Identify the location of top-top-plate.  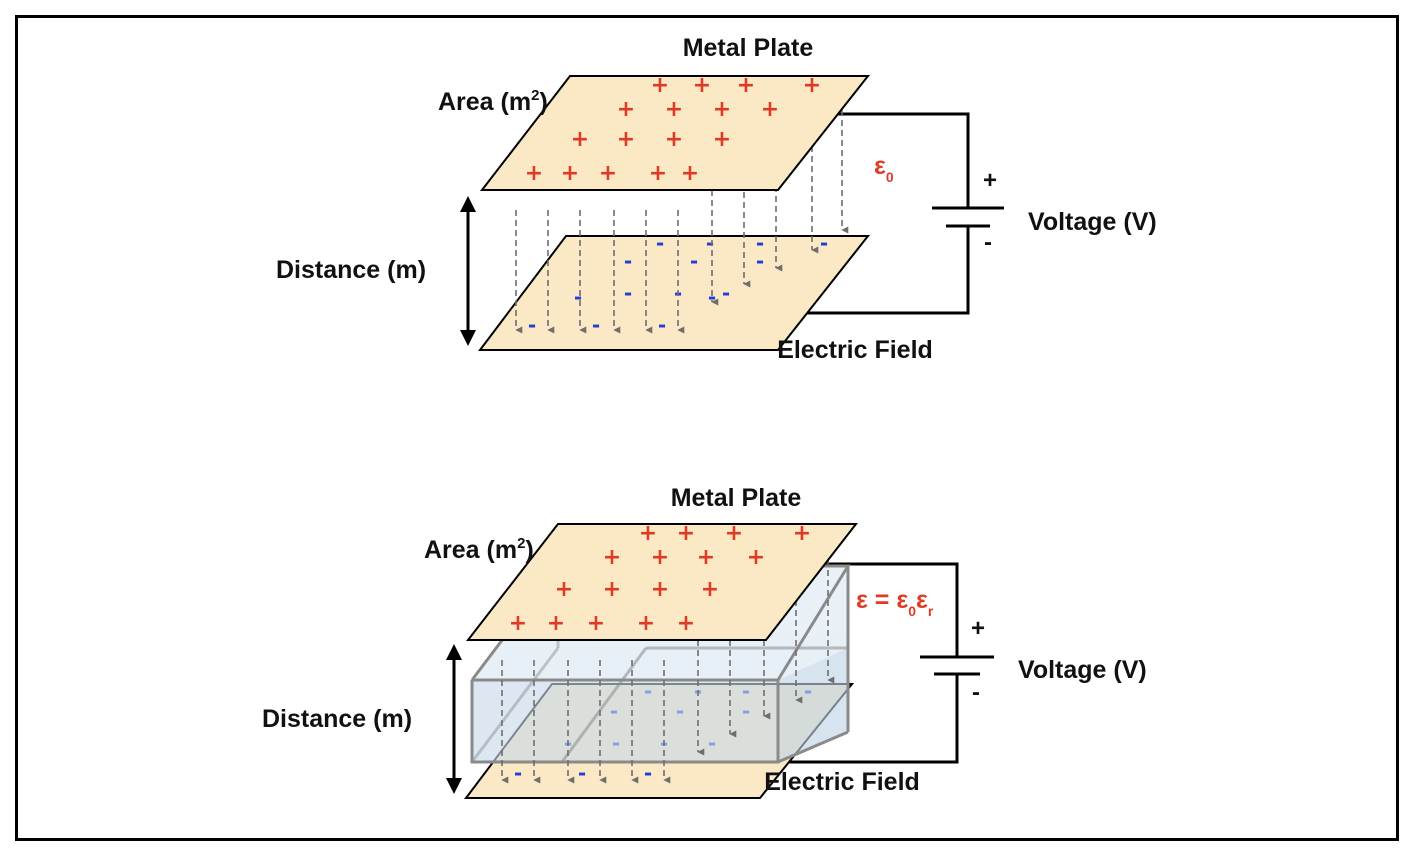
(675, 133).